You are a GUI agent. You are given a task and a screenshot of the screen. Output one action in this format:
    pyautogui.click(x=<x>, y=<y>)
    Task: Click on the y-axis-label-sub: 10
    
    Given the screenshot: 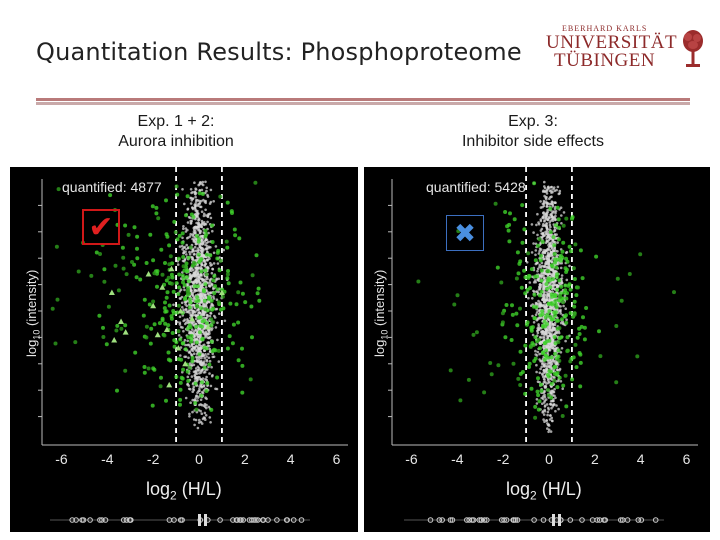 What is the action you would take?
    pyautogui.click(x=36, y=334)
    